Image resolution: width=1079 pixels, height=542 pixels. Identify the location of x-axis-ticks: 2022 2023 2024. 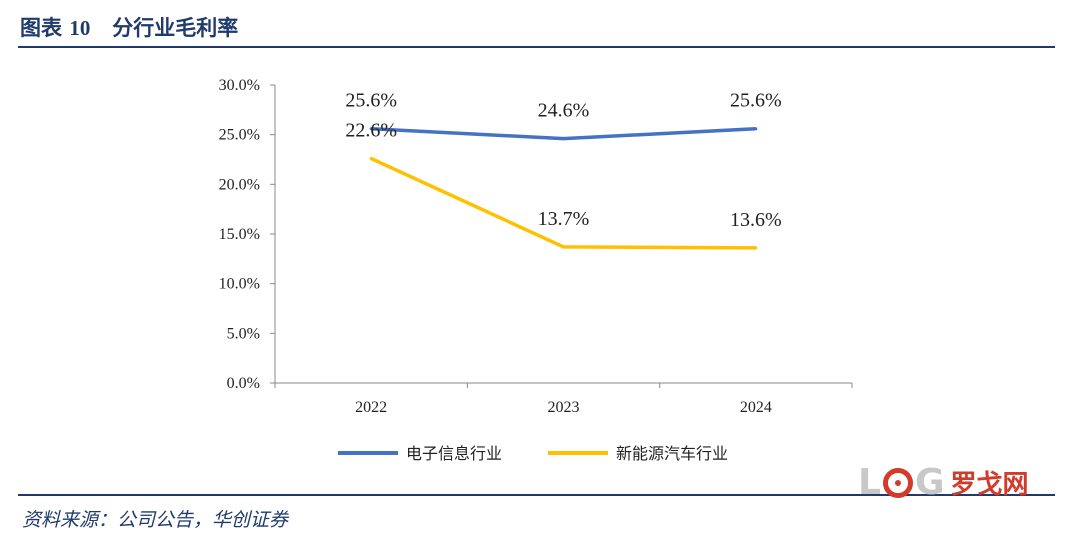
(563, 399).